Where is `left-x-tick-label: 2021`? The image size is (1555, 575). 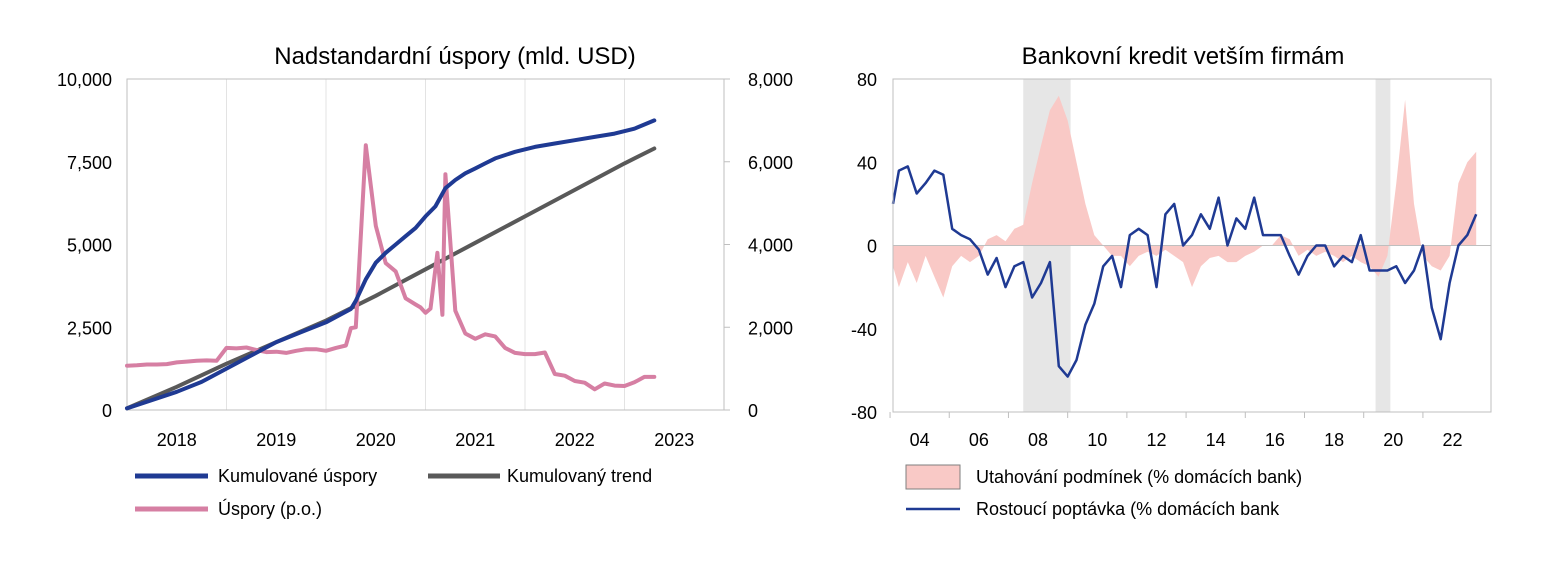 left-x-tick-label: 2021 is located at coordinates (475, 440).